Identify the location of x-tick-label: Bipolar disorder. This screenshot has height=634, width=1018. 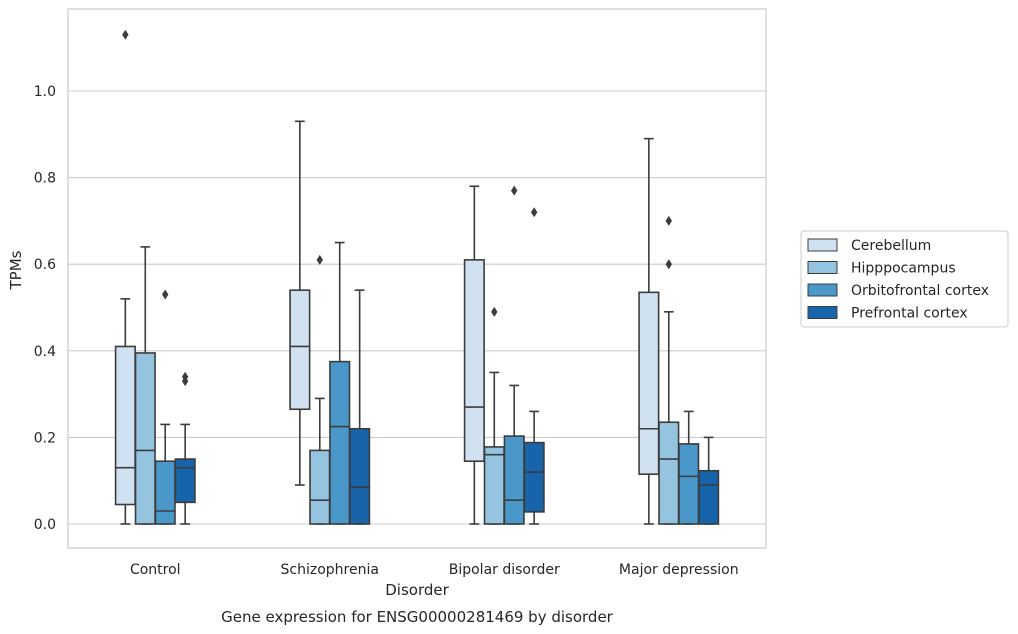
(504, 570).